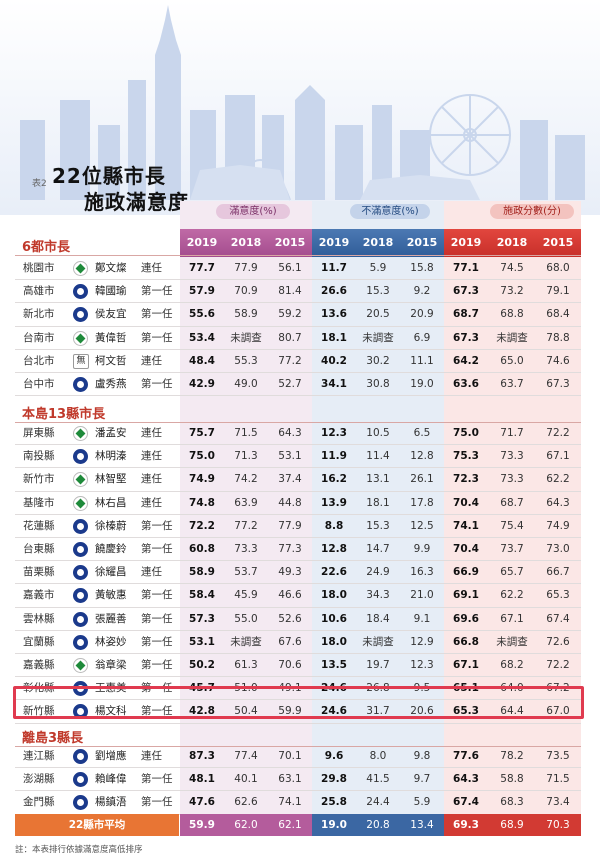  Describe the element at coordinates (466, 756) in the screenshot. I see `score-value-2019: 77.6` at that location.